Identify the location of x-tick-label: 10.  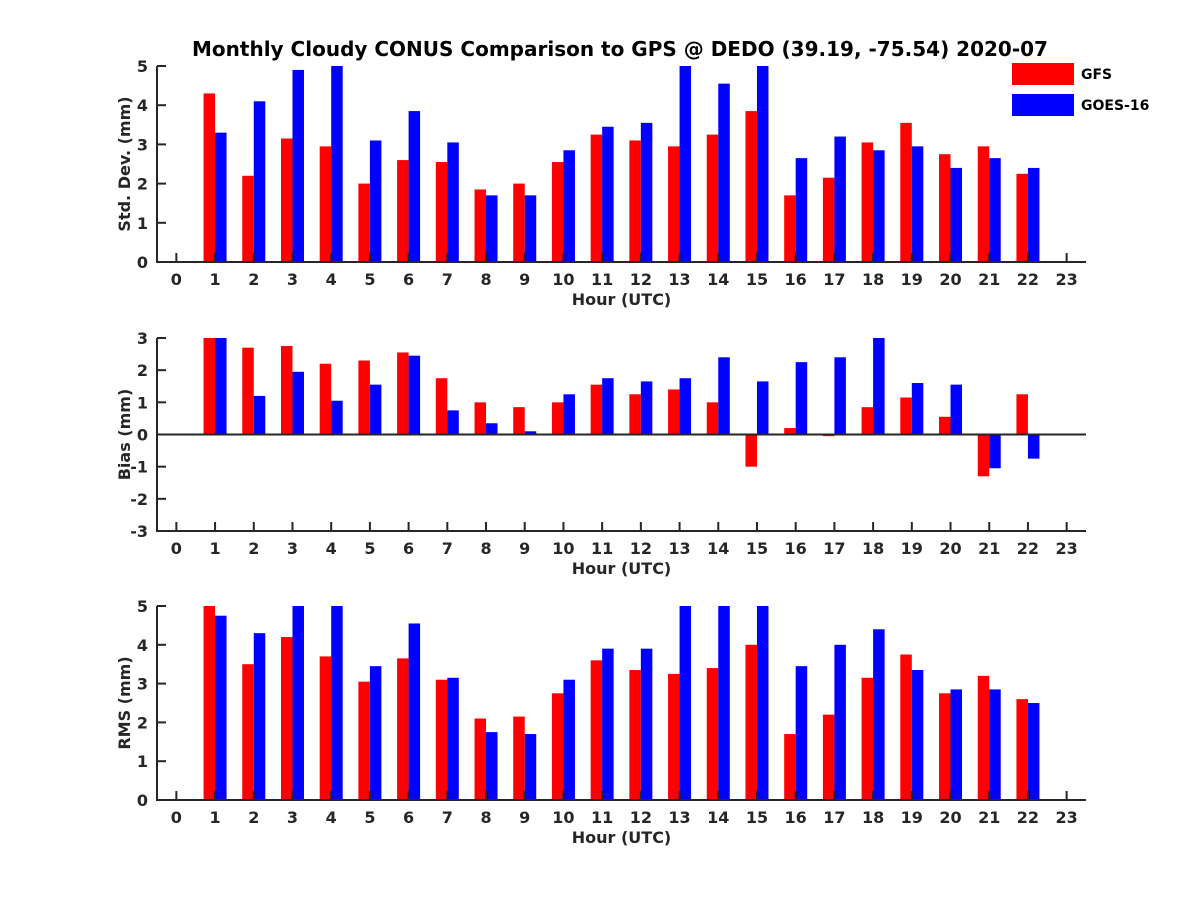
(563, 548).